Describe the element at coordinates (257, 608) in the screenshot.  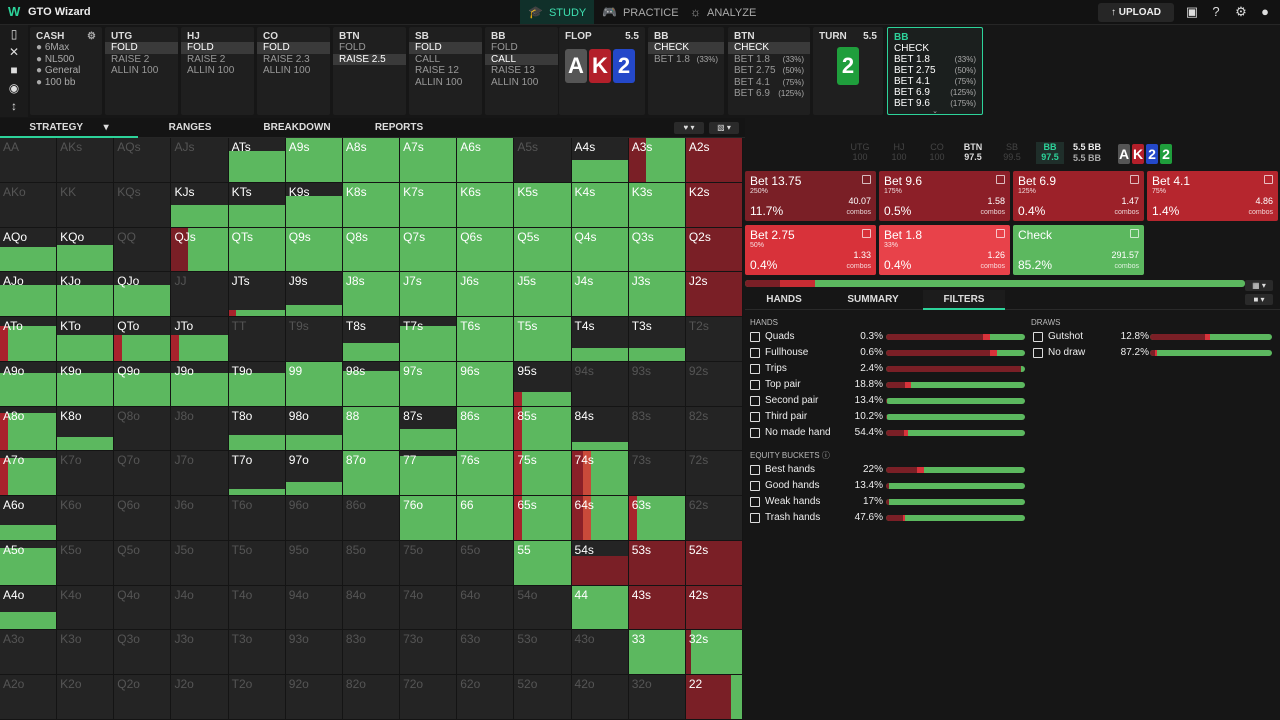
I see `hand-cell: T4o` at that location.